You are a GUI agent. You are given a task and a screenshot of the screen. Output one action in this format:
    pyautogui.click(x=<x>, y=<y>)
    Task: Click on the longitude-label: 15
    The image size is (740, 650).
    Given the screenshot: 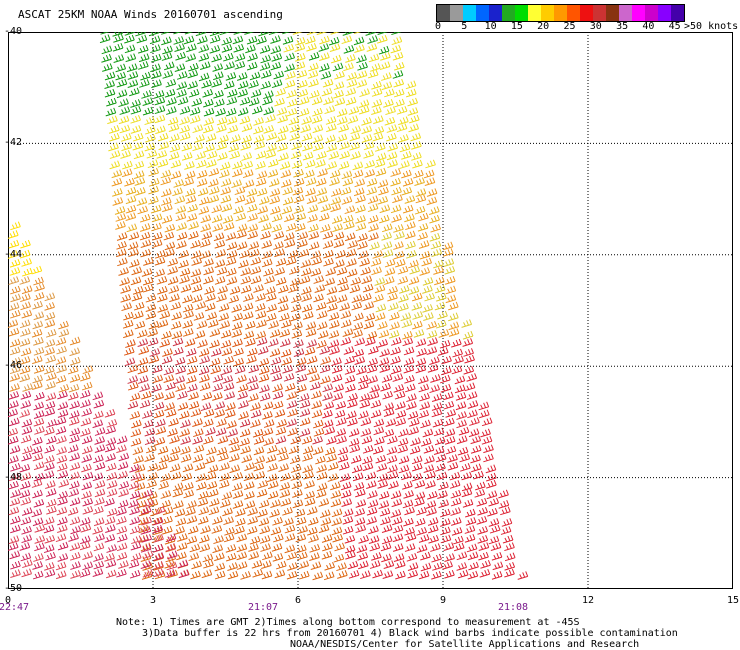 What is the action you would take?
    pyautogui.click(x=733, y=600)
    